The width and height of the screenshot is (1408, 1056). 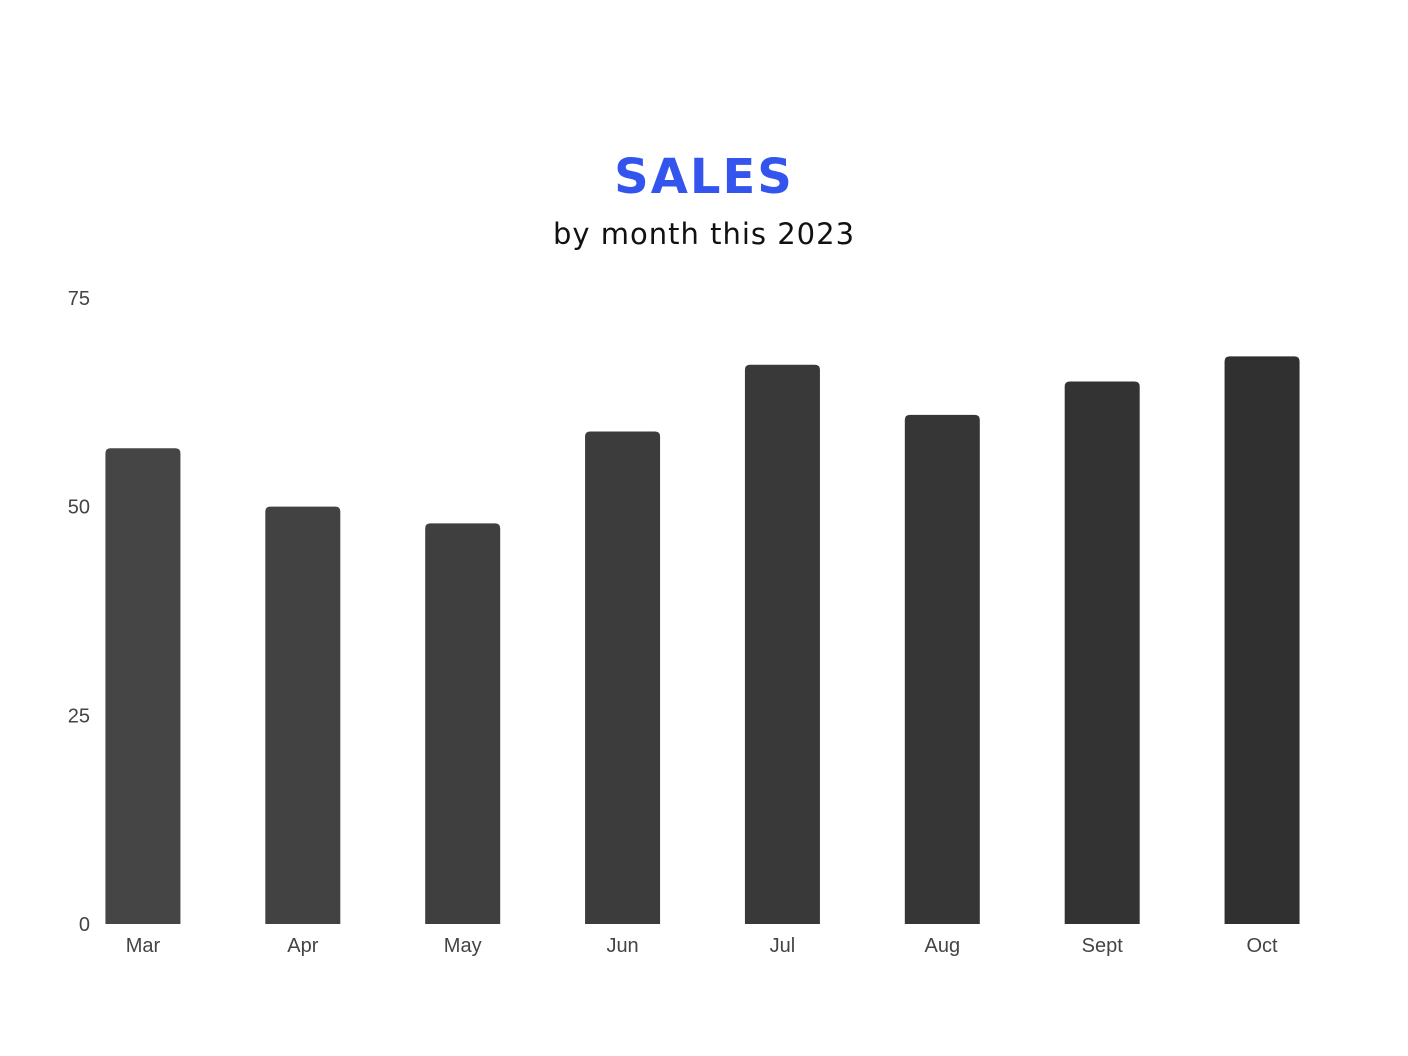 I want to click on bar-apr, so click(x=303, y=715).